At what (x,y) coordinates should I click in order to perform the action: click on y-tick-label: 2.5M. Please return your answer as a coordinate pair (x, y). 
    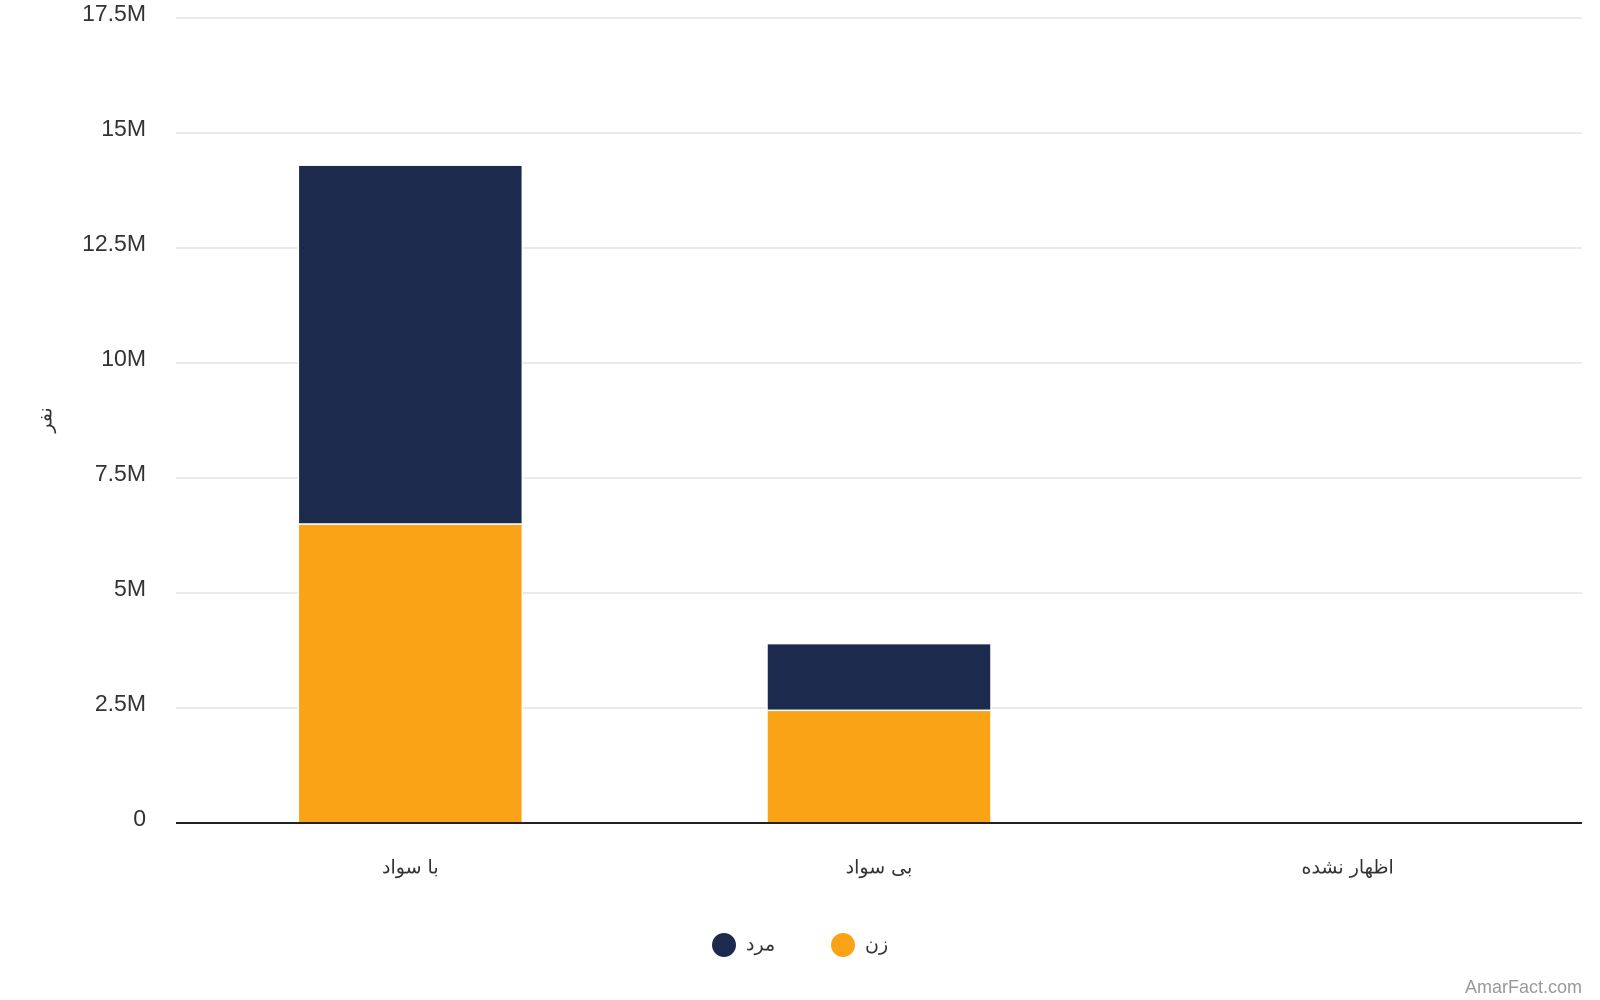
    Looking at the image, I should click on (120, 703).